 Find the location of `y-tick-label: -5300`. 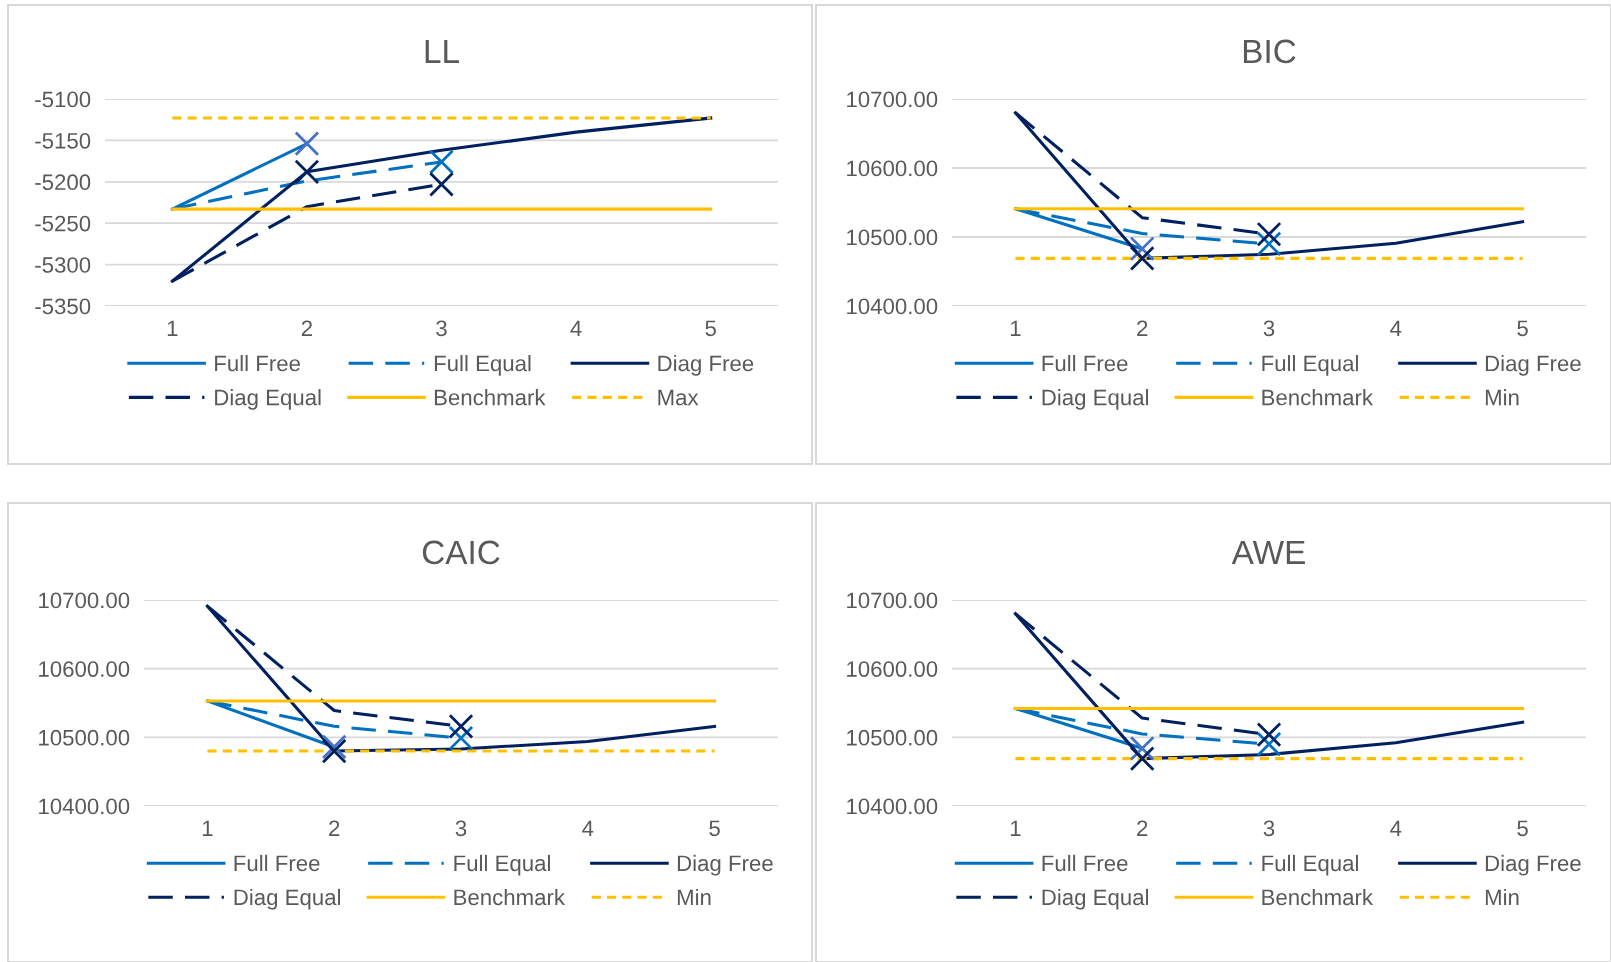

y-tick-label: -5300 is located at coordinates (63, 265).